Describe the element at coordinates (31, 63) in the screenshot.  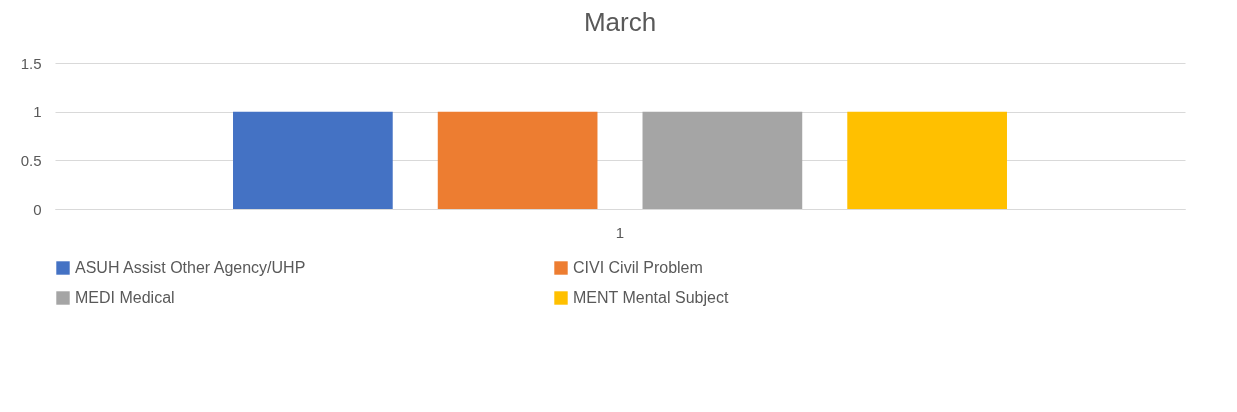
I see `y-tick-label: 1.5` at that location.